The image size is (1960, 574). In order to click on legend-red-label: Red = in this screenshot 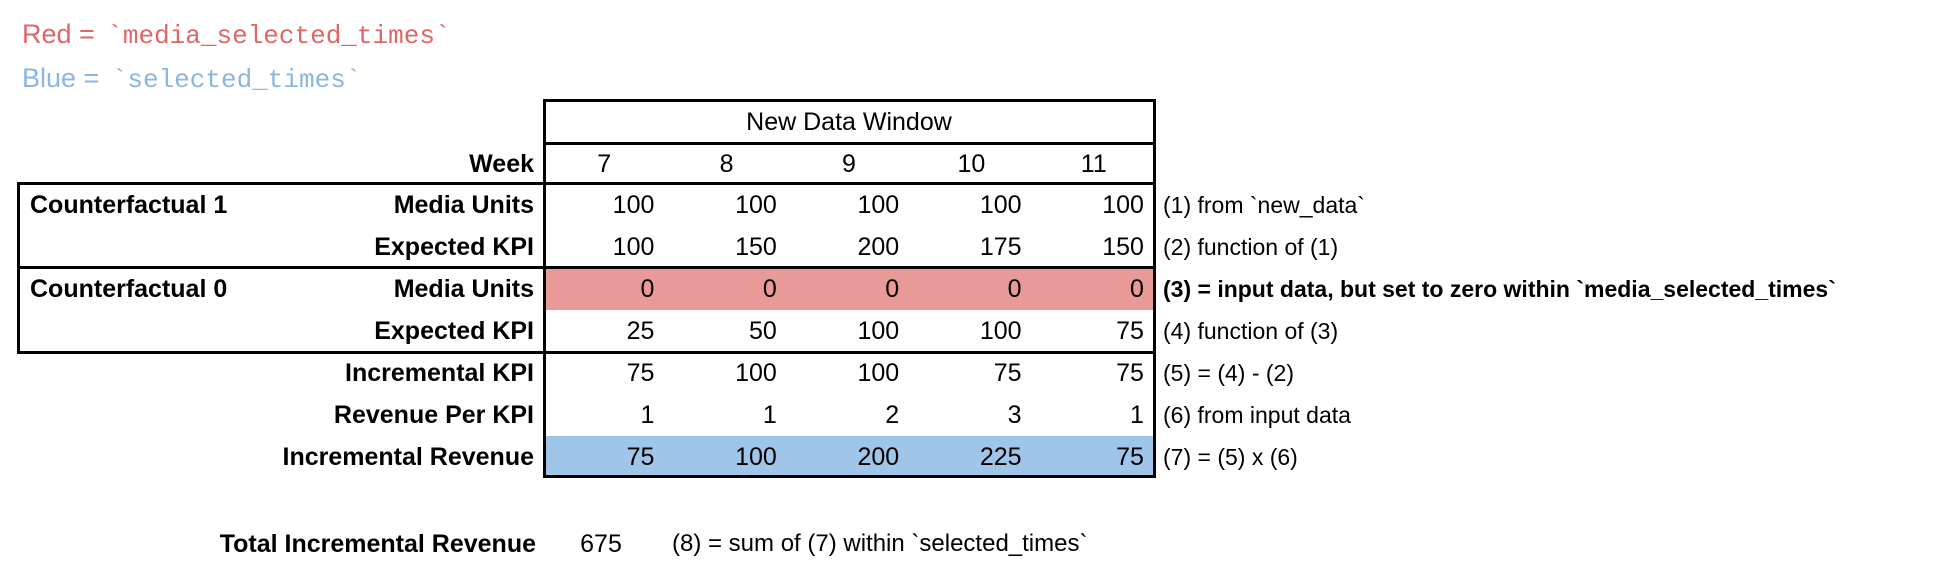, I will do `click(58, 34)`.